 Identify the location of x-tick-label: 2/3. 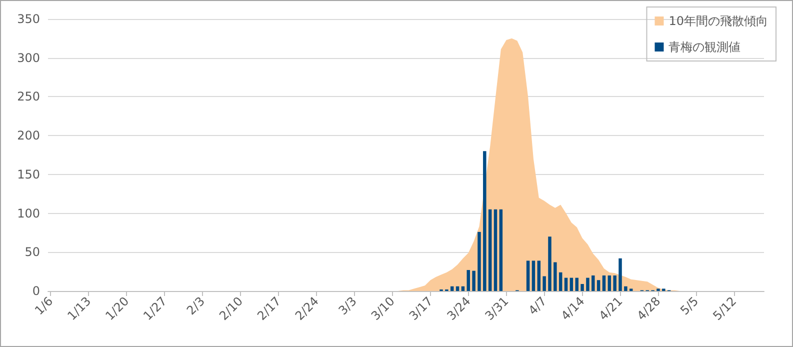
(196, 306).